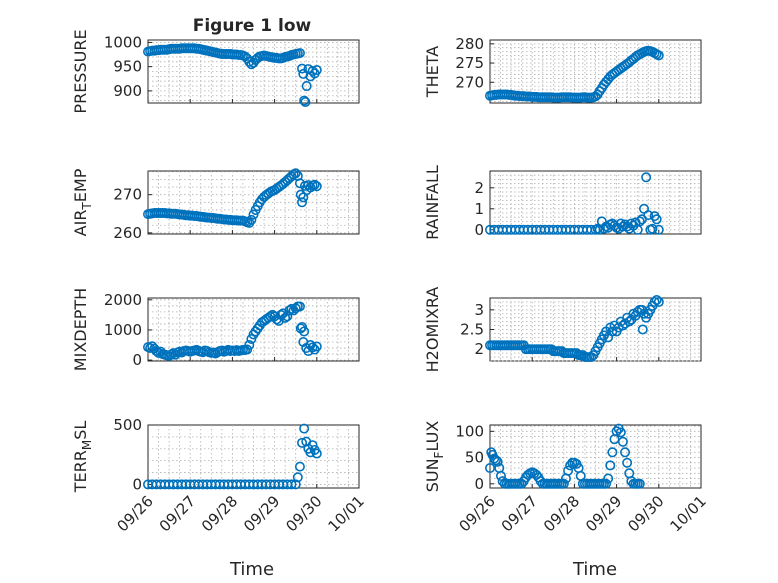  What do you see at coordinates (594, 569) in the screenshot?
I see `x-axis-label-right: Time` at bounding box center [594, 569].